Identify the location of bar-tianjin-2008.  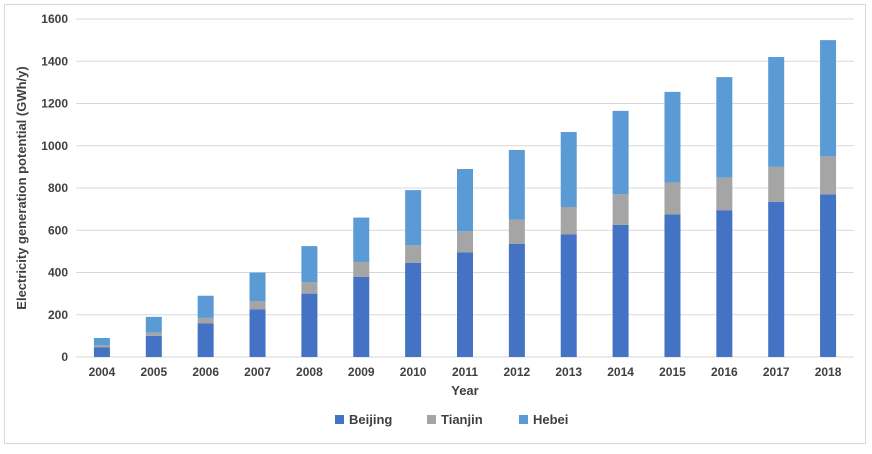
(309, 288).